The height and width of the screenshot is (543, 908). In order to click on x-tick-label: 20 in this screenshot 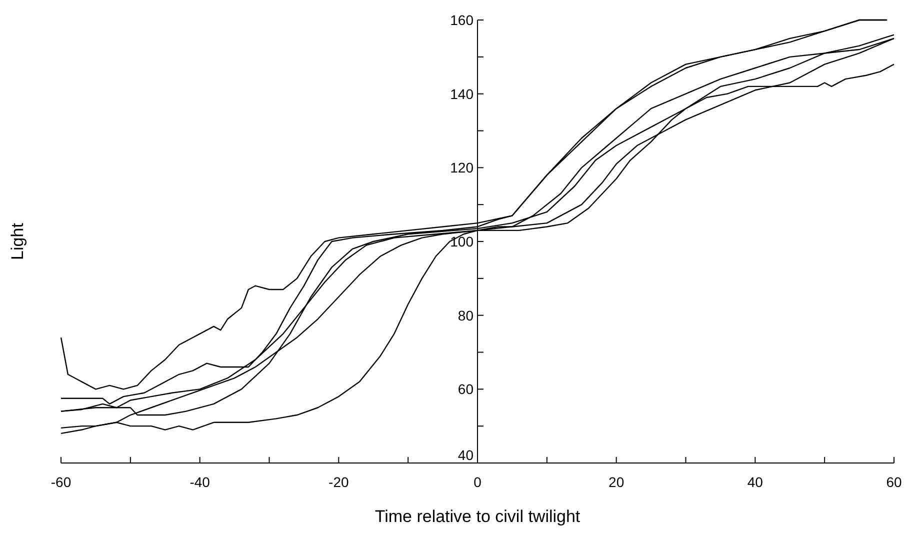, I will do `click(616, 482)`.